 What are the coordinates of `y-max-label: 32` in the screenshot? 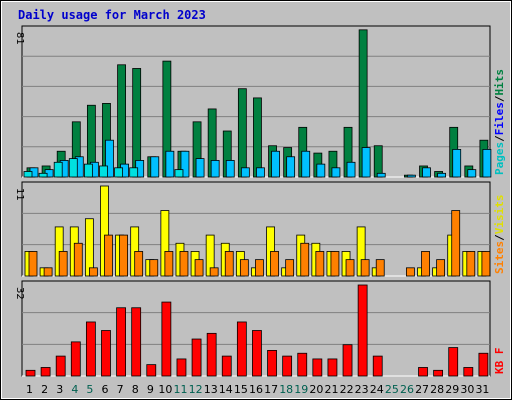 It's located at (19, 293).